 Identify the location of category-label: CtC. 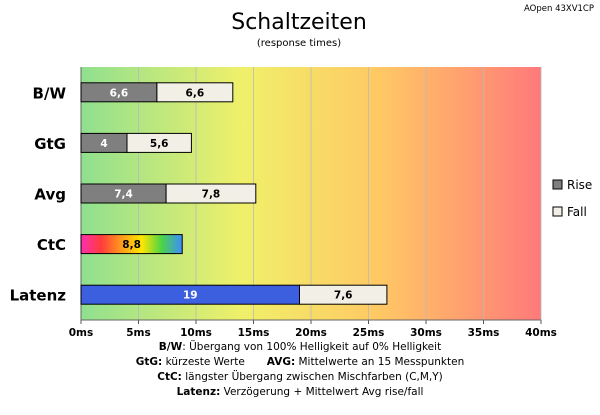
(51, 245).